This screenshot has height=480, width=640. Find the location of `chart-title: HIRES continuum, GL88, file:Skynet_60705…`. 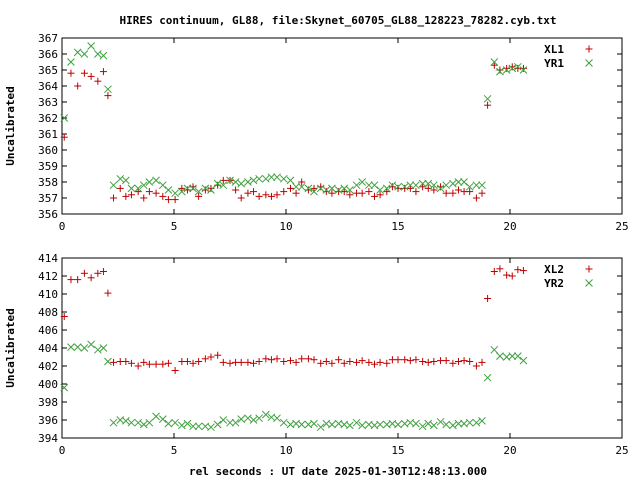

chart-title: HIRES continuum, GL88, file:Skynet_60705… is located at coordinates (337, 20).